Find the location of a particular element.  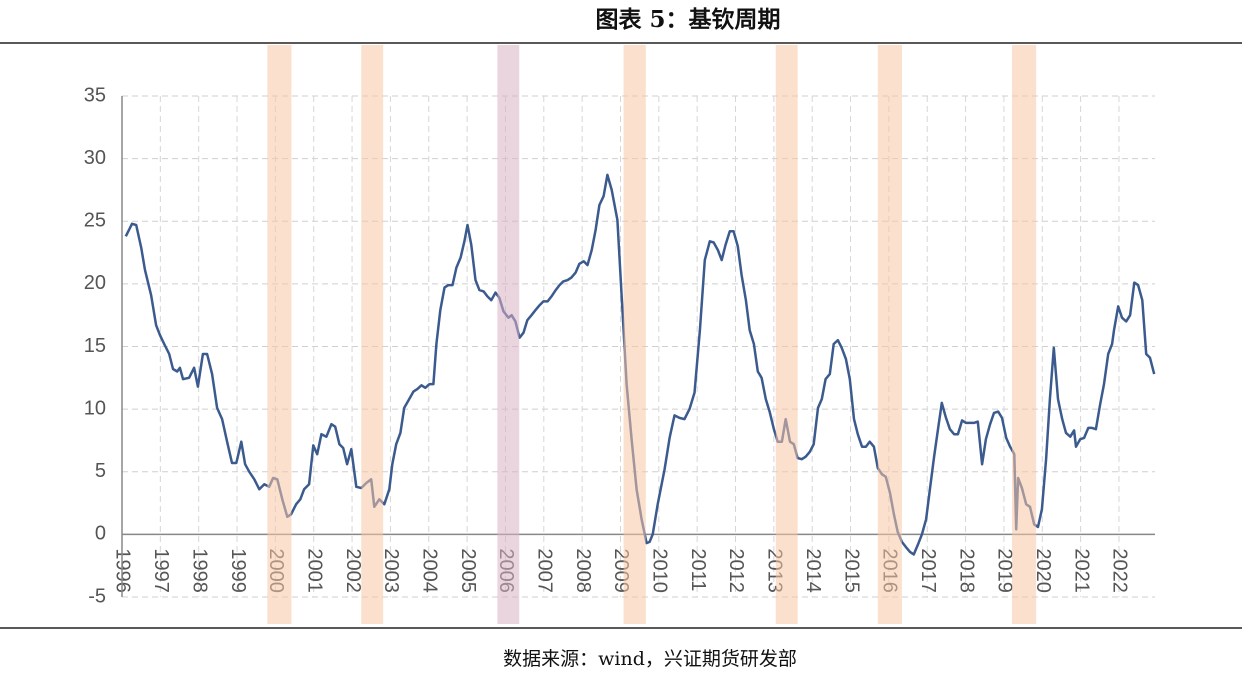

x-tick-label: 2018 is located at coordinates (966, 570).